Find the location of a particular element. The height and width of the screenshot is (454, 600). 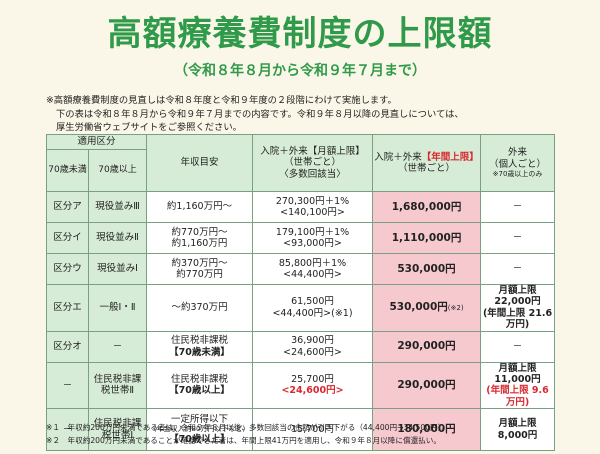

cell-income-line2: 約770万円 is located at coordinates (199, 274).